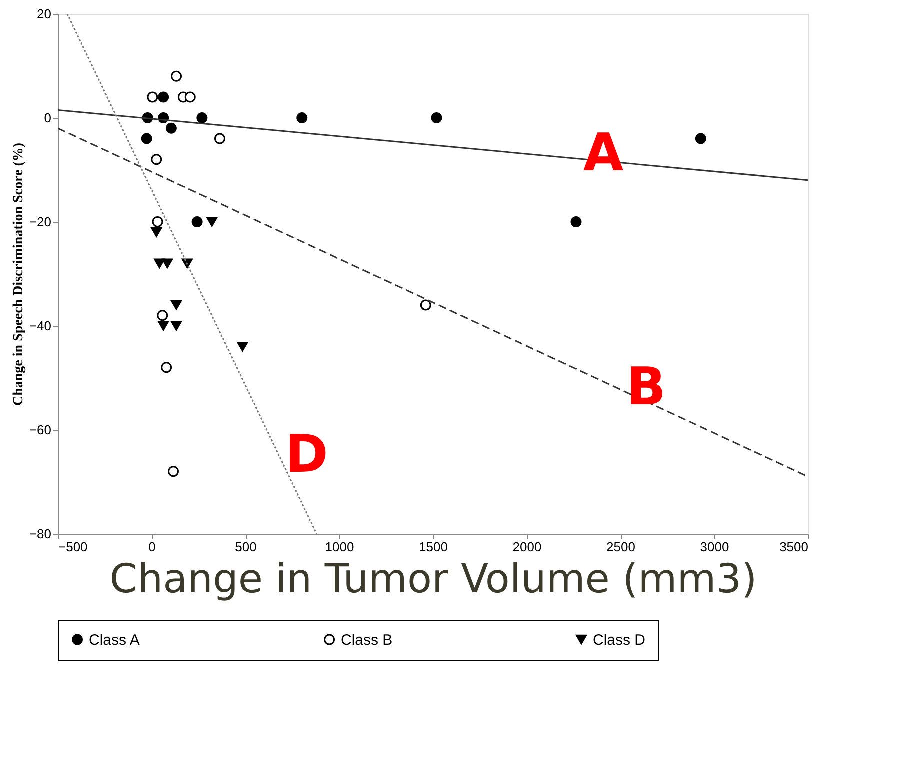 This screenshot has height=767, width=914. Describe the element at coordinates (794, 547) in the screenshot. I see `x-tick-label: 3500` at that location.